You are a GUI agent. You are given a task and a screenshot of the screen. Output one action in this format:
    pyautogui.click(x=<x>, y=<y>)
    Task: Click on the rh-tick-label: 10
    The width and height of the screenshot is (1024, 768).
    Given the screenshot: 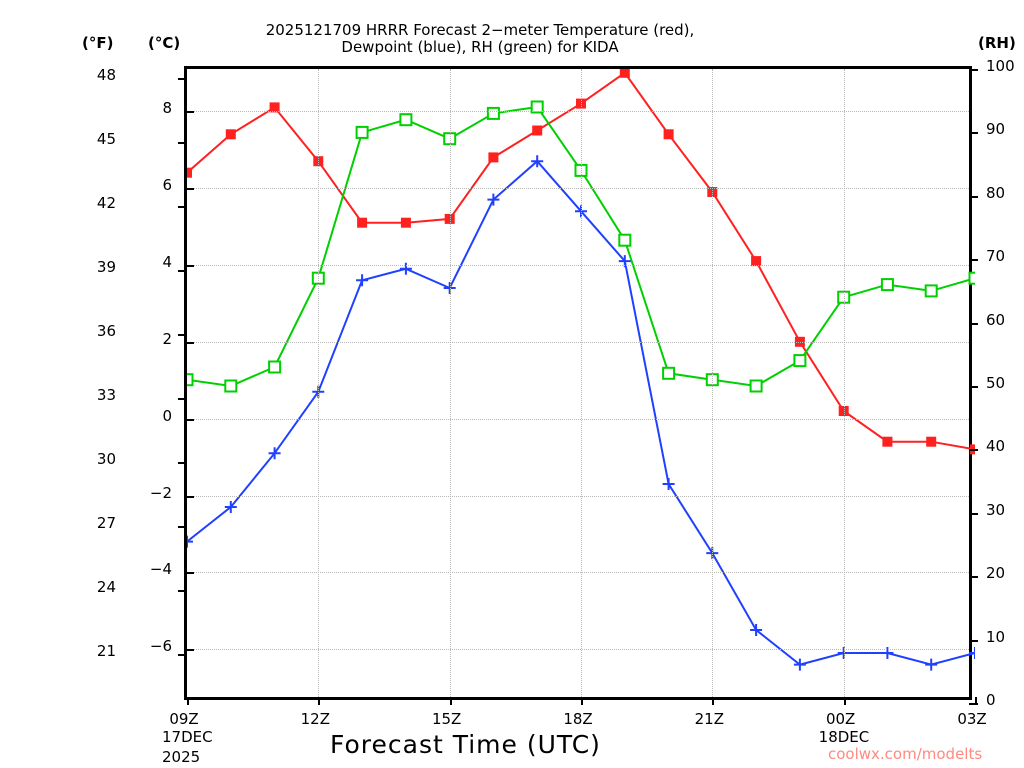 What is the action you would take?
    pyautogui.click(x=996, y=636)
    